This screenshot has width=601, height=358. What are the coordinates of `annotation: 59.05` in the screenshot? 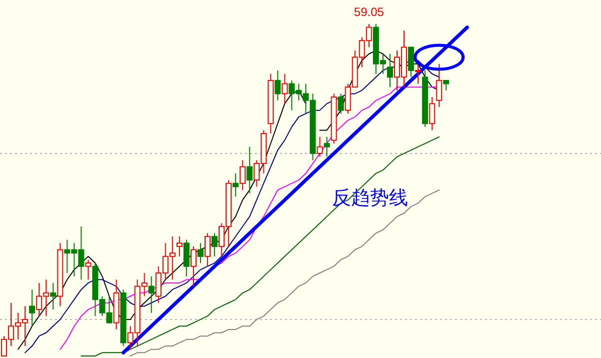 It's located at (369, 12).